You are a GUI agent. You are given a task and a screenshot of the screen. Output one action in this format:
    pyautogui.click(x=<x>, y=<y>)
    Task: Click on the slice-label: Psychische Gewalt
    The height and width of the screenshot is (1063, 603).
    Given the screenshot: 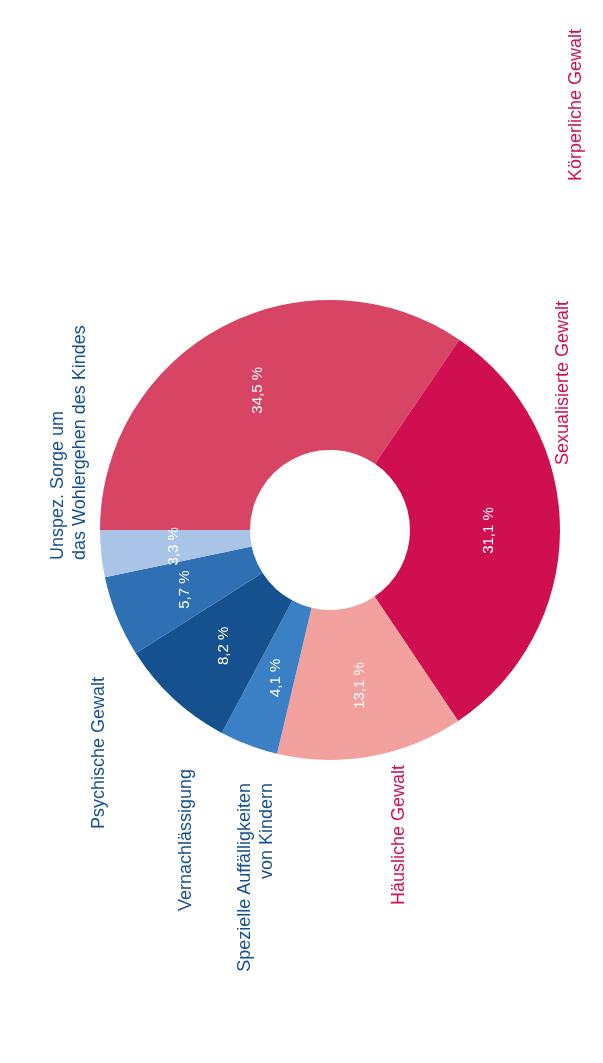 What is the action you would take?
    pyautogui.click(x=98, y=753)
    